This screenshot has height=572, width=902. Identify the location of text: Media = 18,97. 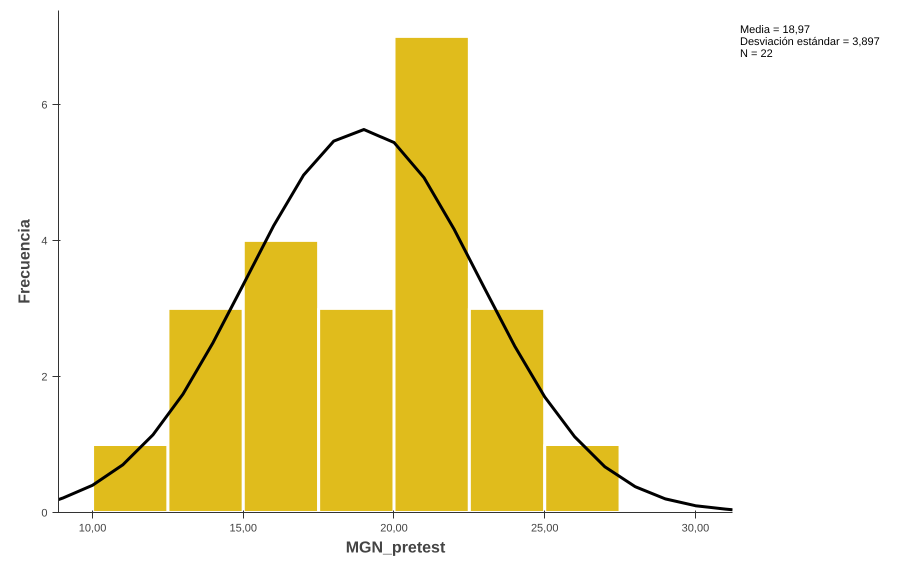
(776, 30).